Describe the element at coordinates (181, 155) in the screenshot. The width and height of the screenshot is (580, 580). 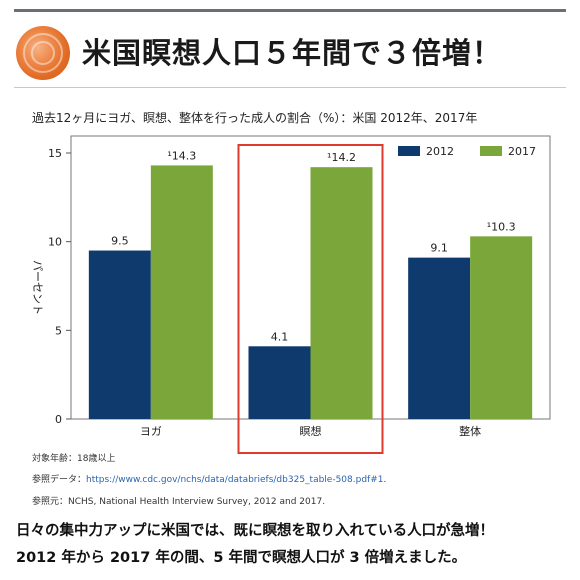
I see `data-label: ¹14.3` at that location.